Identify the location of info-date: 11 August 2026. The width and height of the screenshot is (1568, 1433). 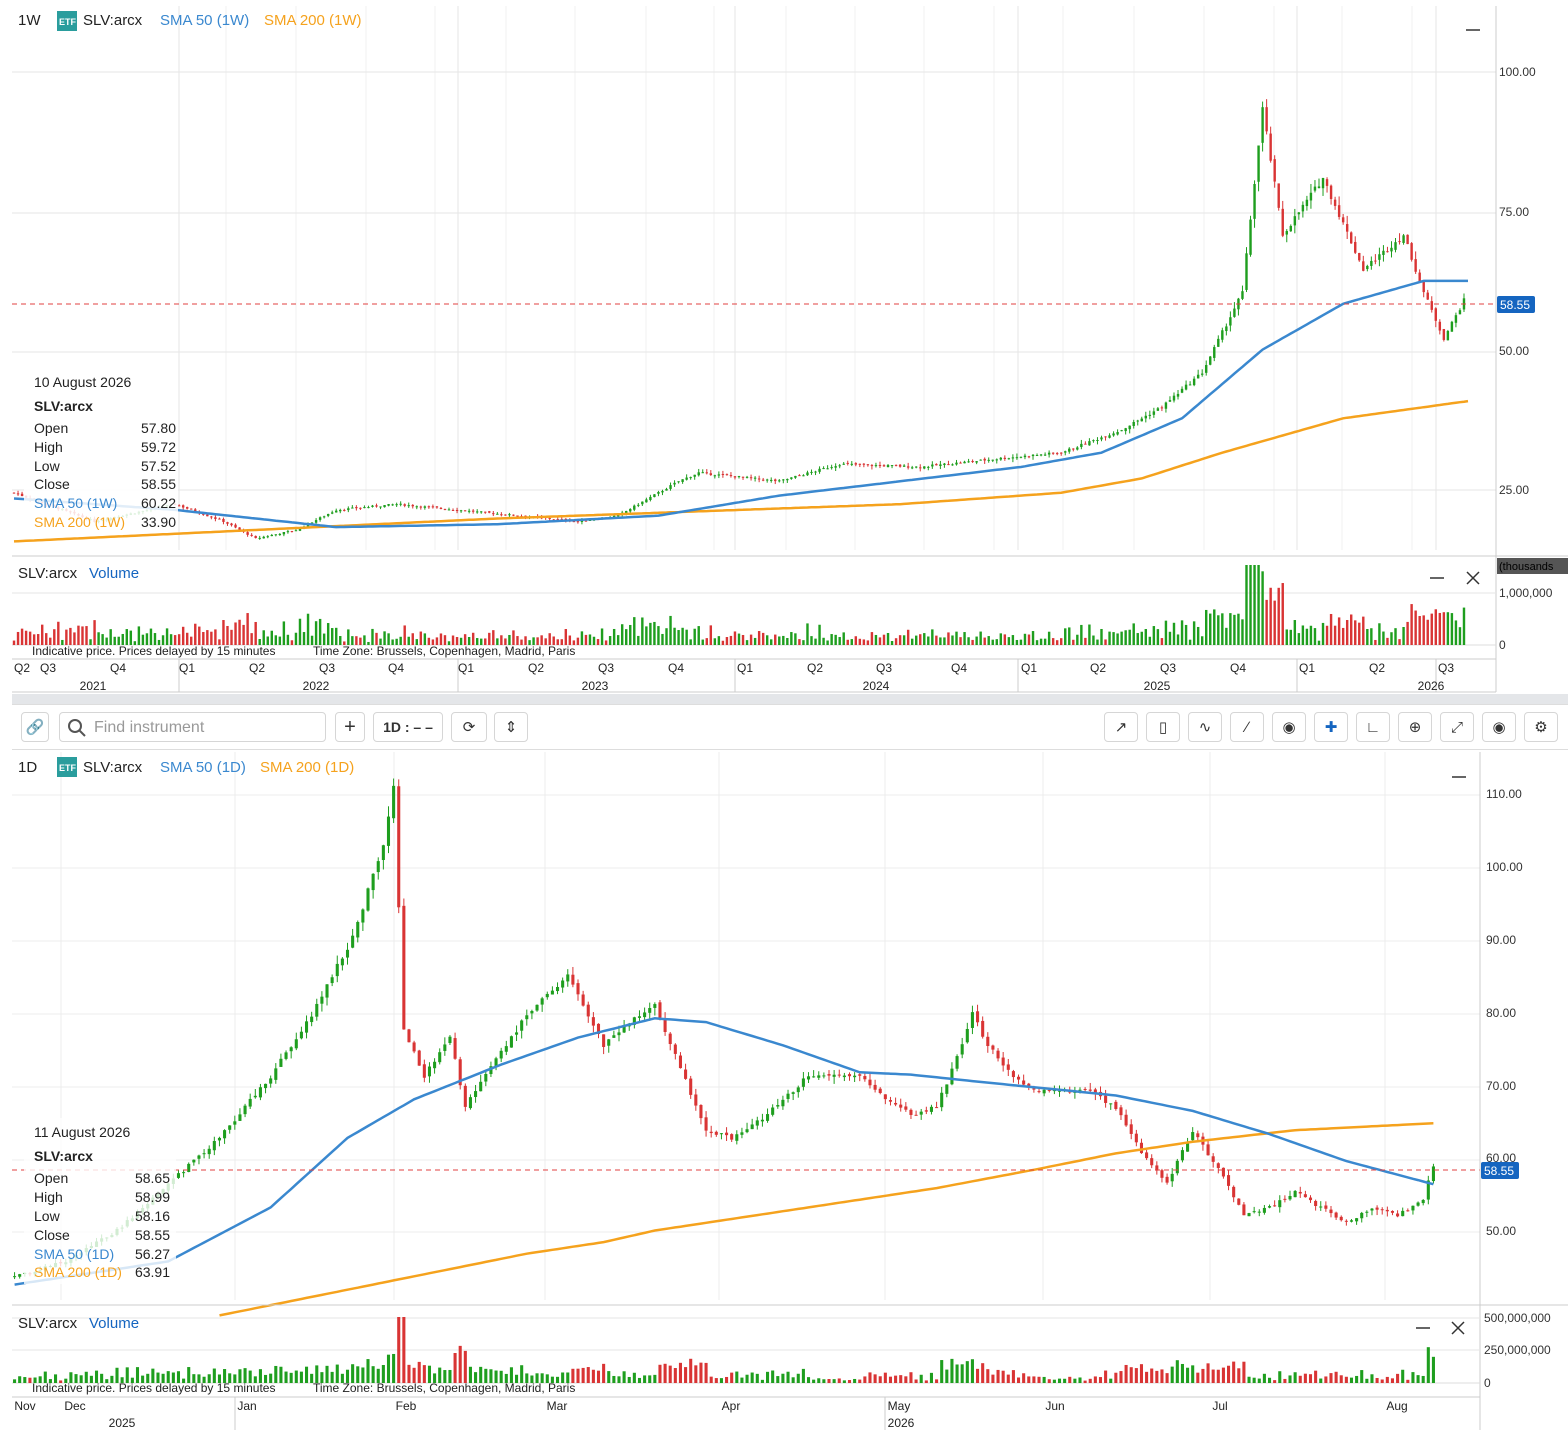
(82, 1132).